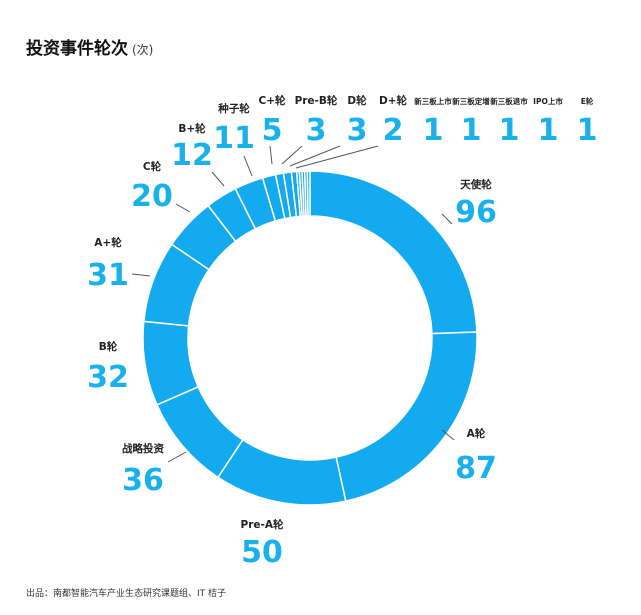 Image resolution: width=641 pixels, height=615 pixels. I want to click on slice-category-label: D+轮, so click(393, 100).